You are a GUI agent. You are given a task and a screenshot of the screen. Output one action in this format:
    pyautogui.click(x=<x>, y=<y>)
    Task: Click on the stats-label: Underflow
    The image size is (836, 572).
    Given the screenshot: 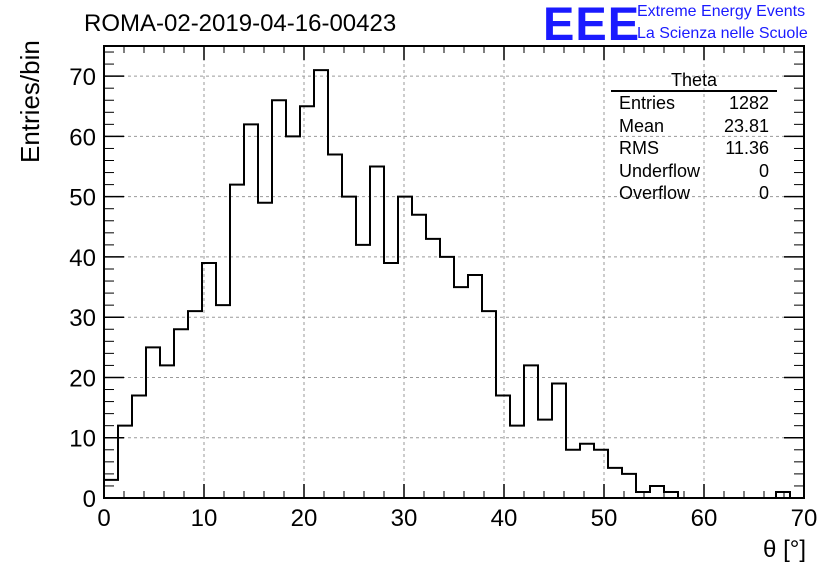 What is the action you would take?
    pyautogui.click(x=660, y=170)
    